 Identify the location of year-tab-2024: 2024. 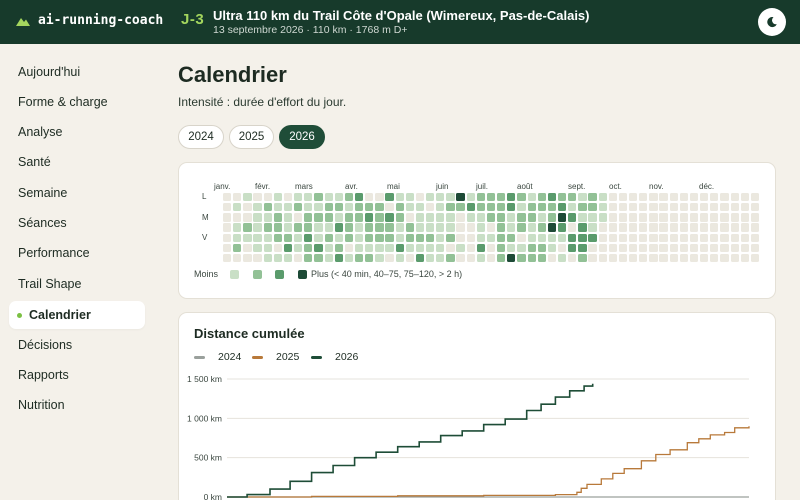
(201, 137).